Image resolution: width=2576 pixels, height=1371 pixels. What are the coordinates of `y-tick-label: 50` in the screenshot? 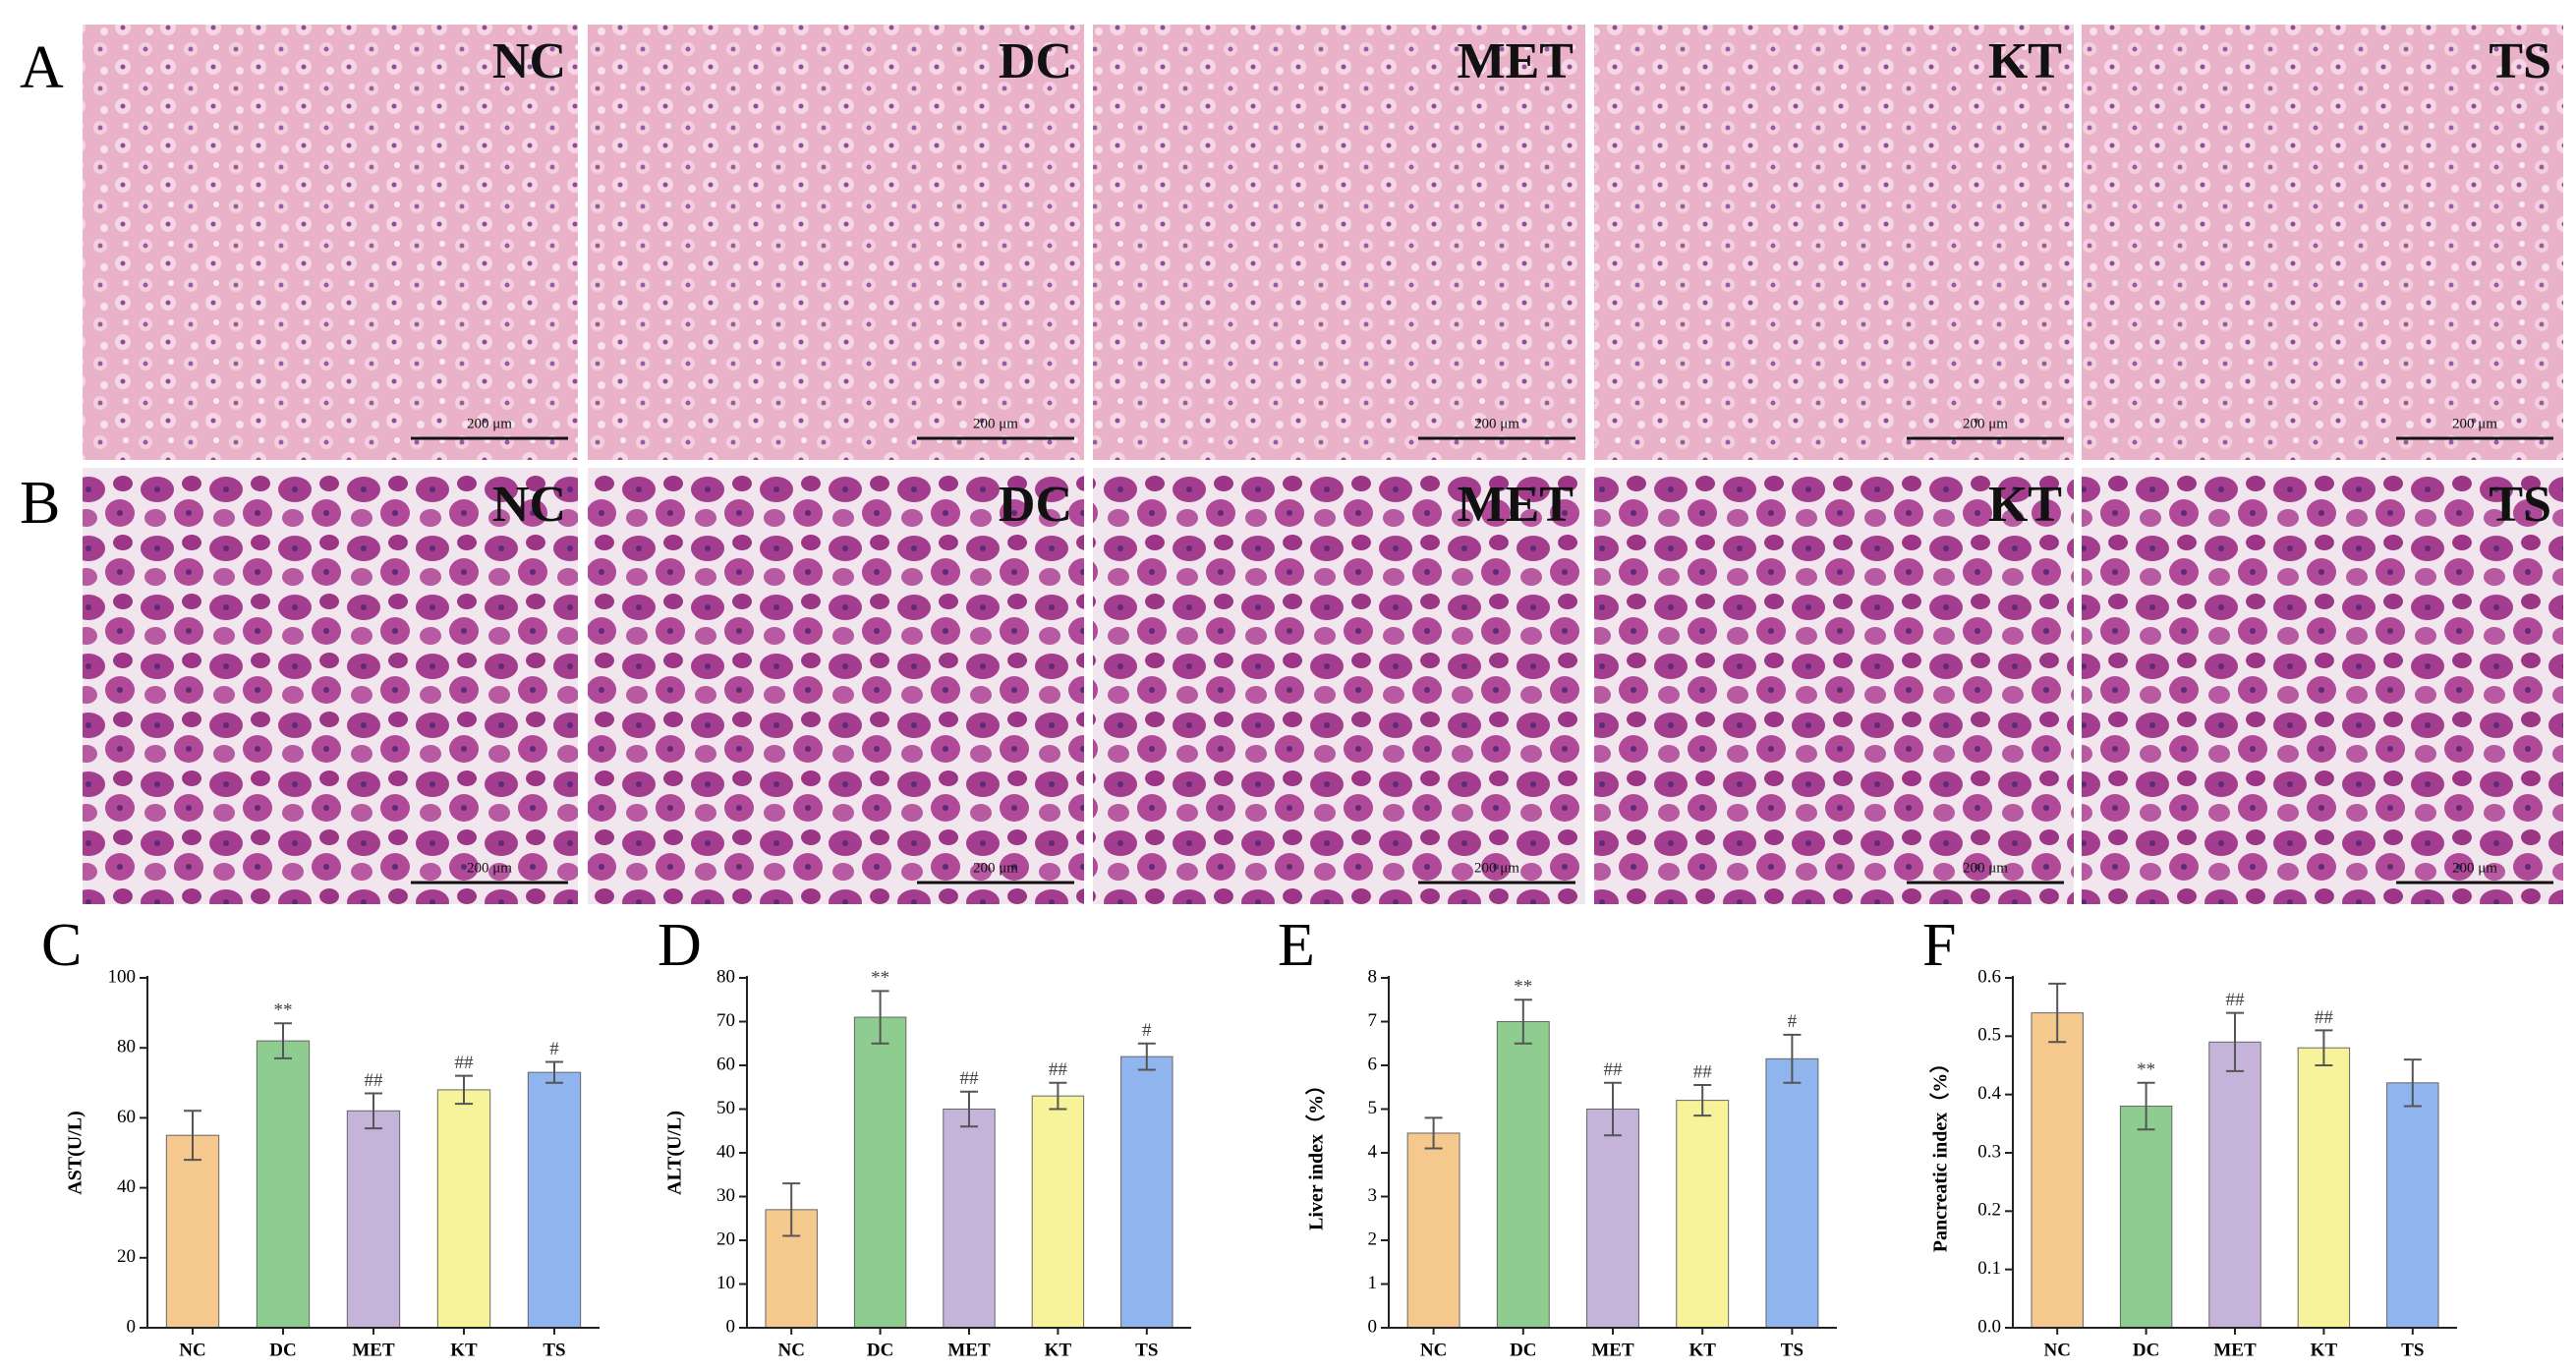 It's located at (725, 1108).